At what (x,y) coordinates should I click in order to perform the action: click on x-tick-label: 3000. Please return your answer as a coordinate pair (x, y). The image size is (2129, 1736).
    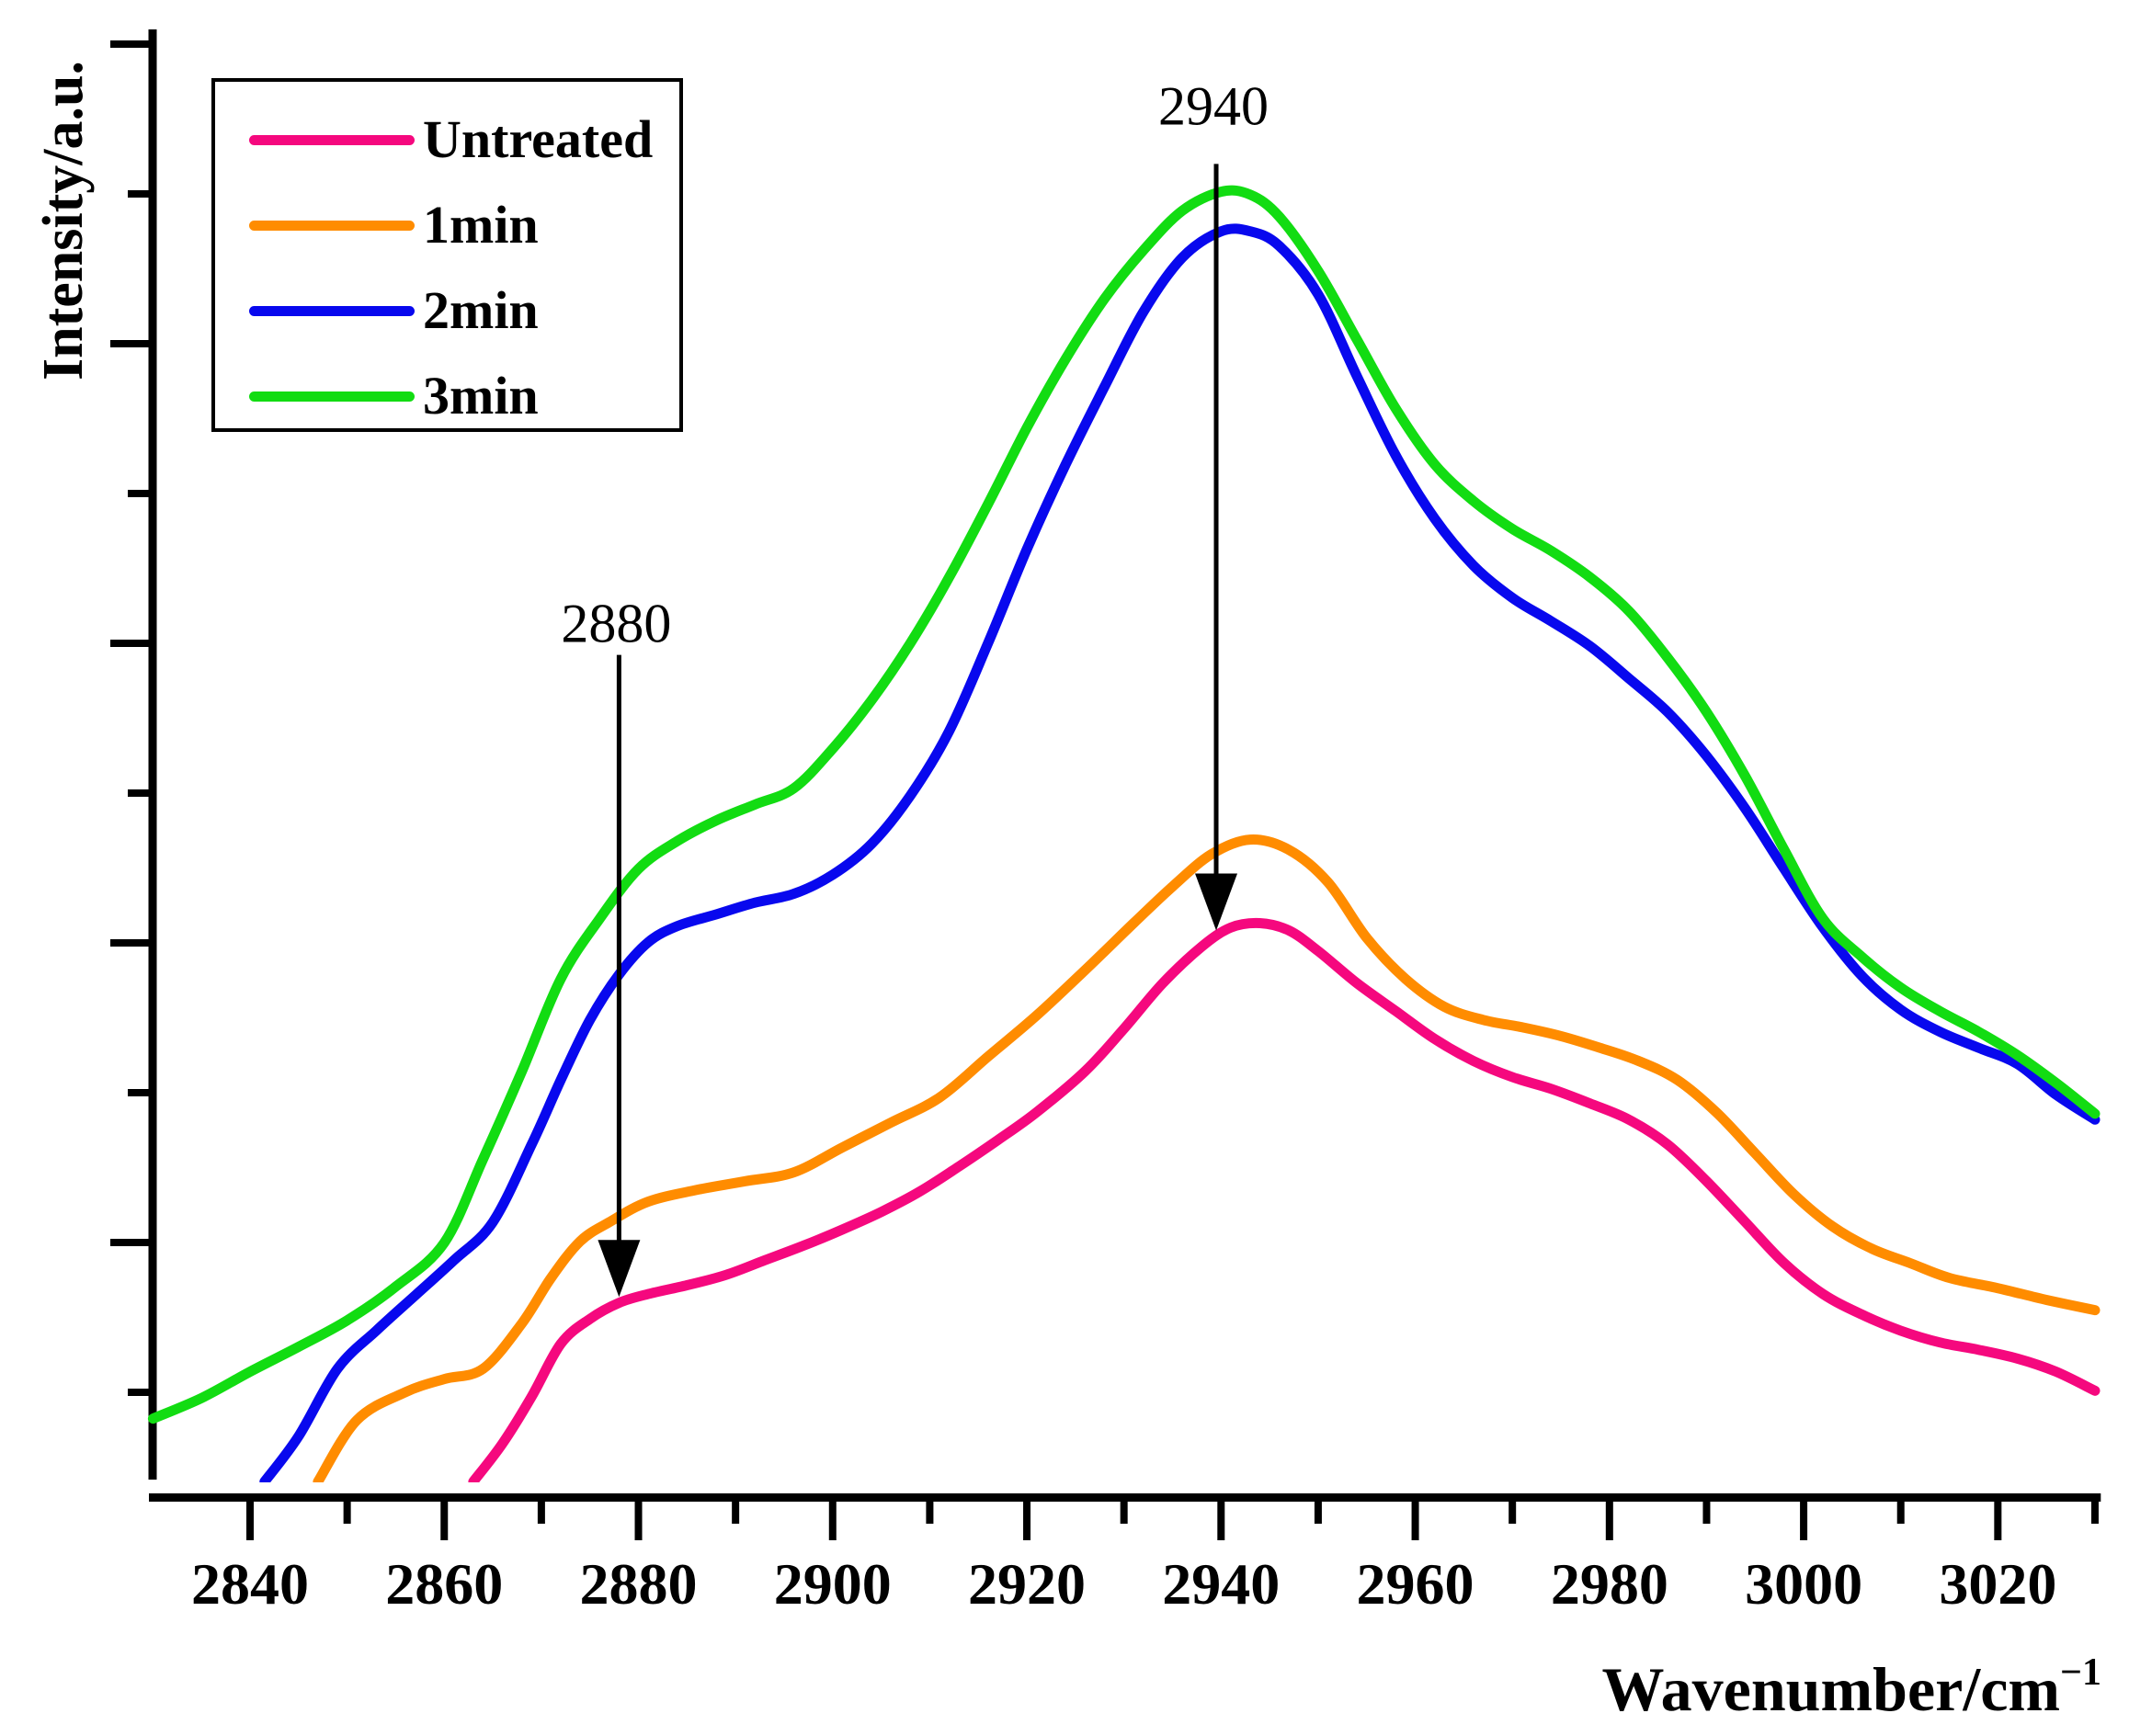
    Looking at the image, I should click on (1803, 1584).